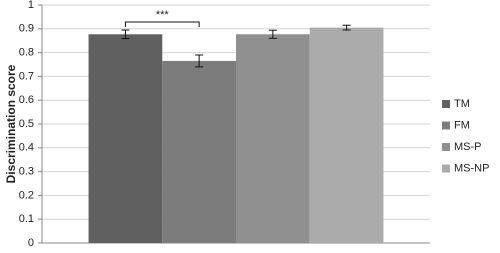  Describe the element at coordinates (462, 104) in the screenshot. I see `legend-label: TM` at that location.